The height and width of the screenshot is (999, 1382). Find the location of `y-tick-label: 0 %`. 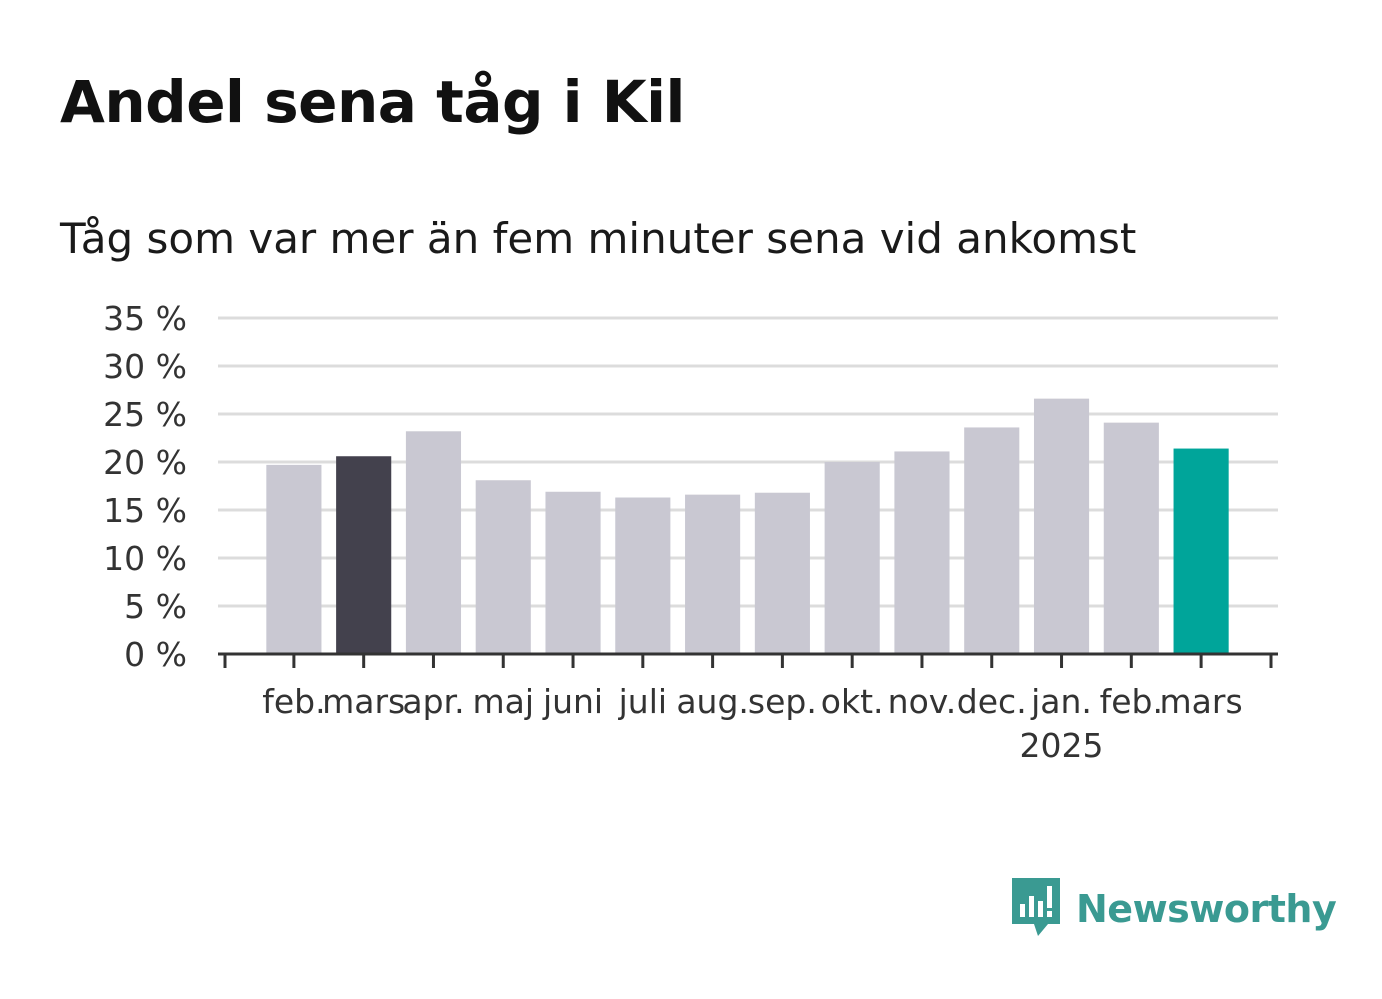

y-tick-label: 0 % is located at coordinates (155, 654).